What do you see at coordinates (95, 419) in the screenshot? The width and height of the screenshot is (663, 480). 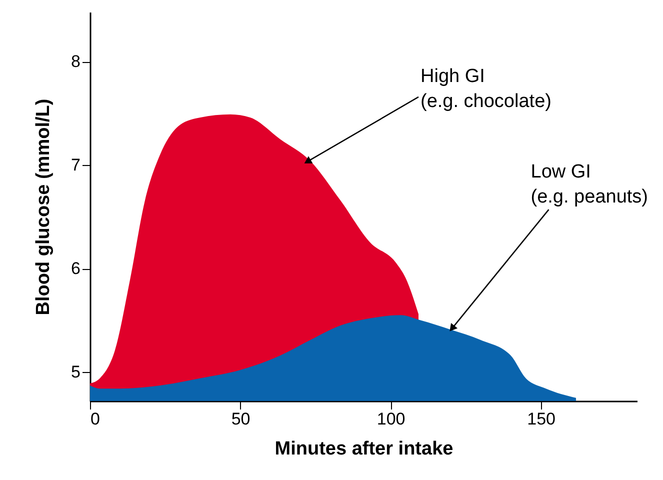 I see `x-tick-label: 0` at bounding box center [95, 419].